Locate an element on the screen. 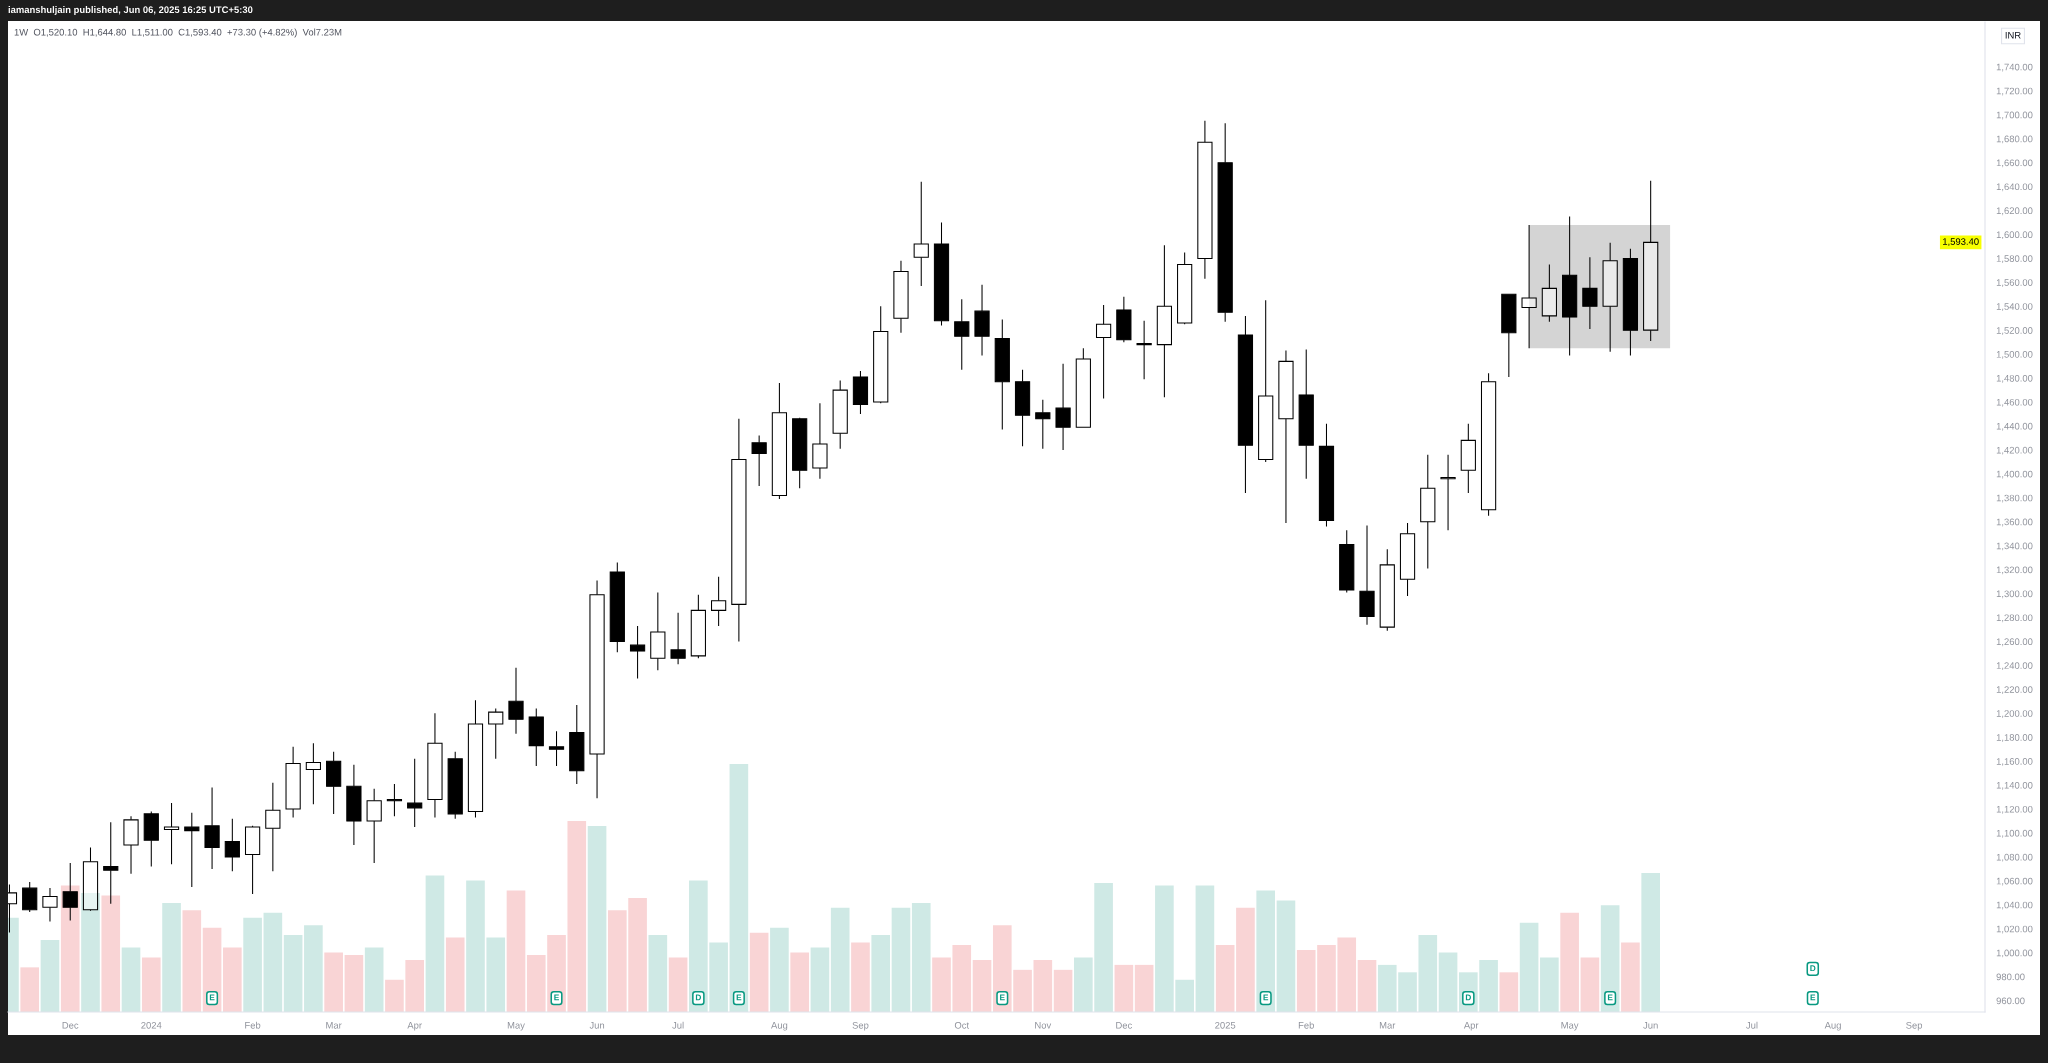  y-tick-label: 1,440.00 is located at coordinates (2014, 426).